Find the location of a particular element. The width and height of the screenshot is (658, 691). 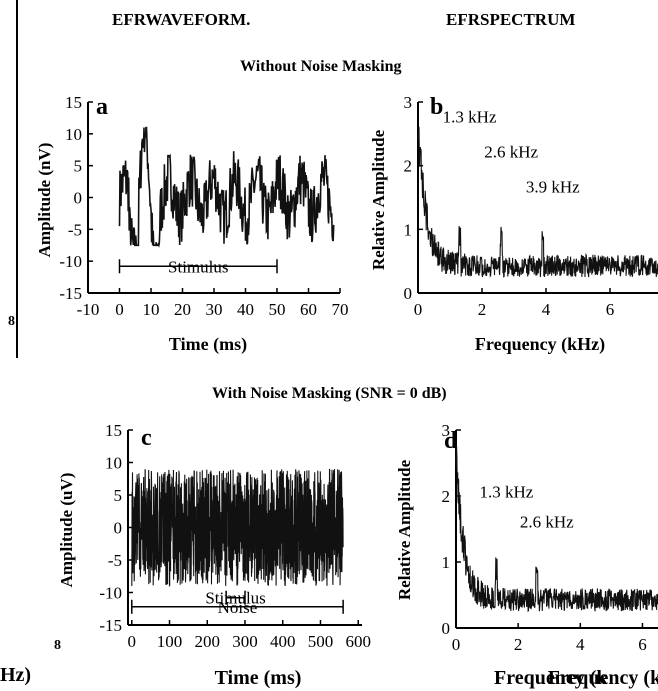

panel-b-peak-label: 1.3 kHz is located at coordinates (470, 116).